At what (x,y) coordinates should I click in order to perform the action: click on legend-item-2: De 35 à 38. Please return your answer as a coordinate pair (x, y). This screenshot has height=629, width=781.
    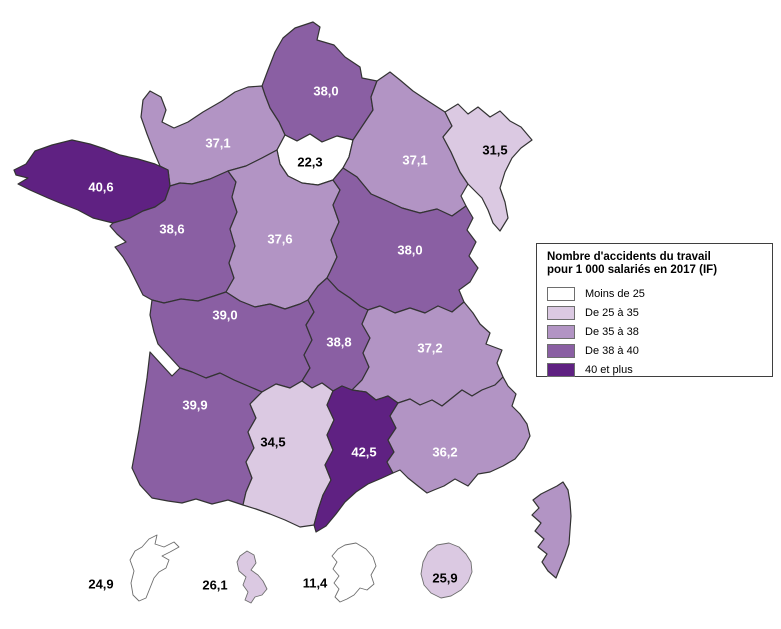
    Looking at the image, I should click on (654, 331).